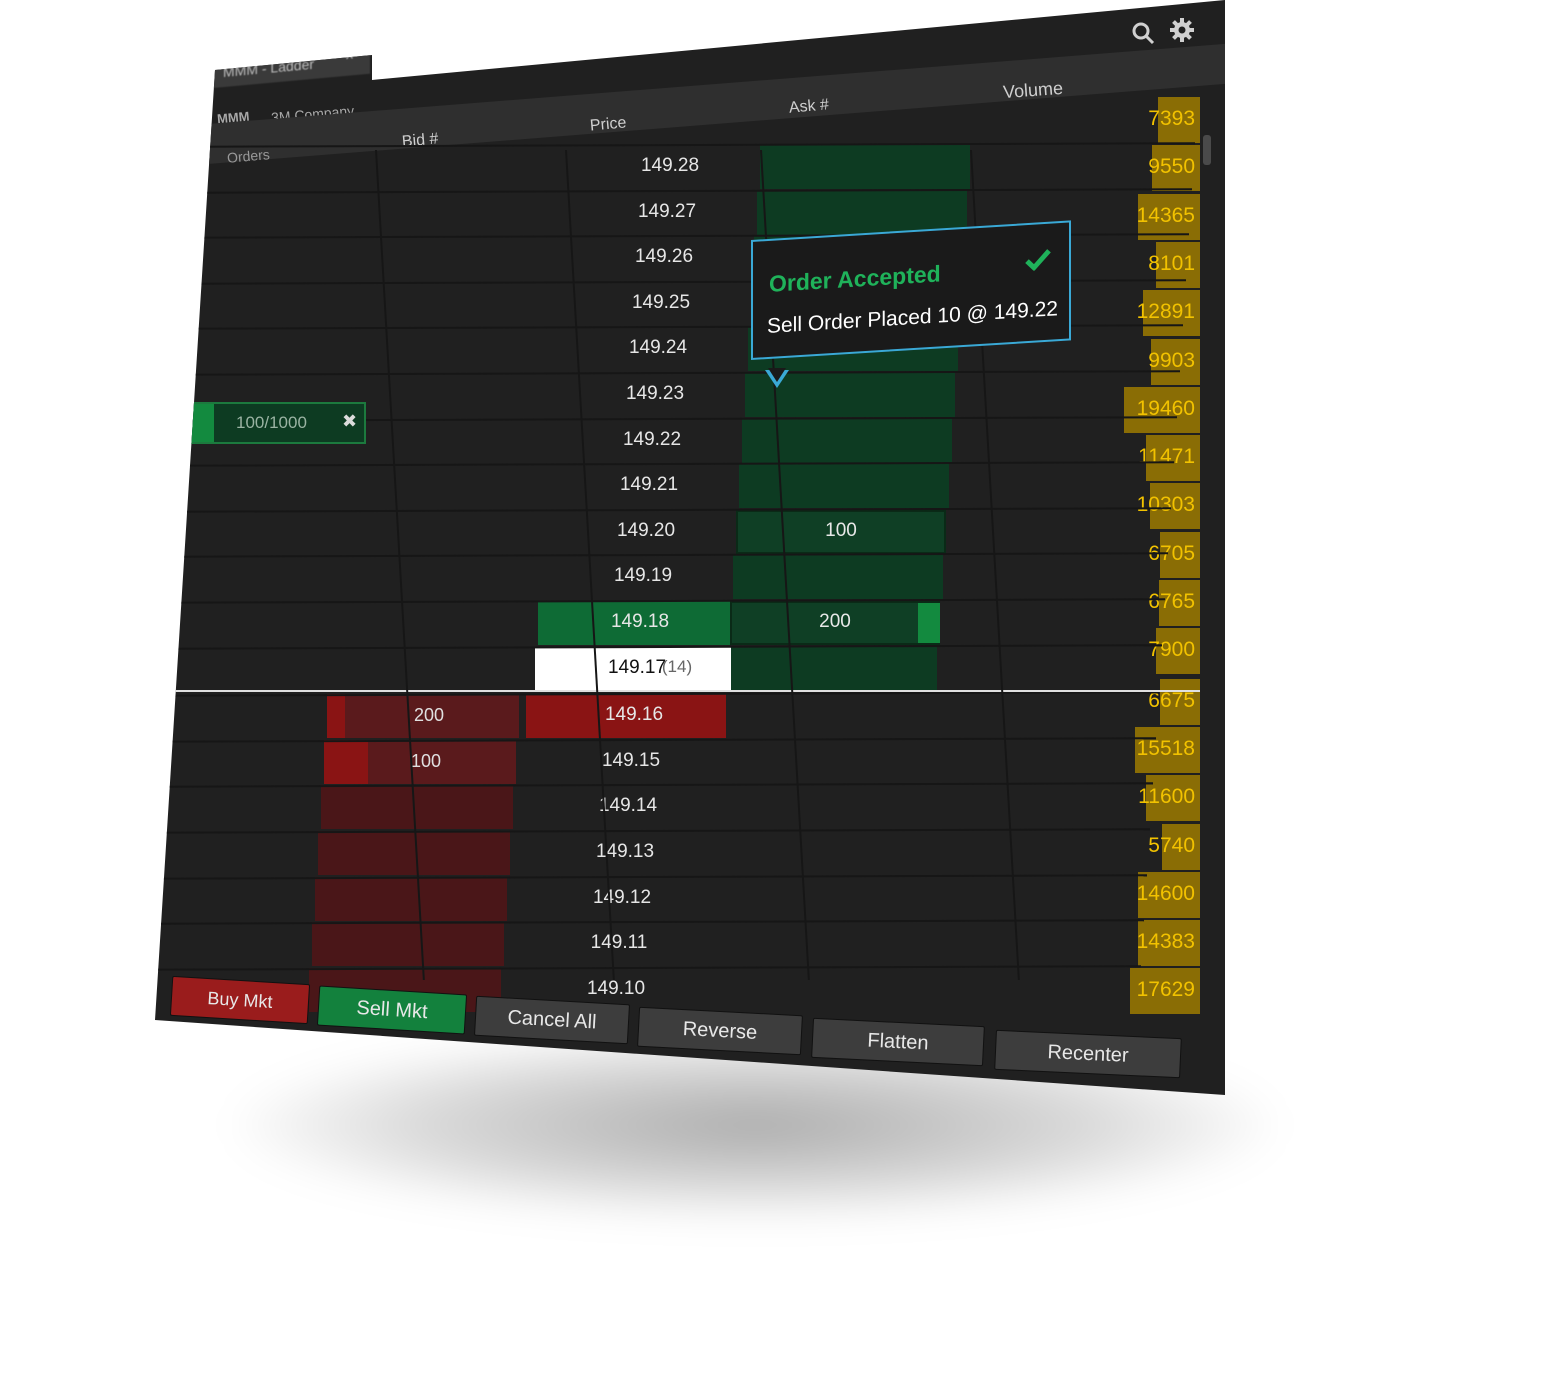 This screenshot has width=1558, height=1386. What do you see at coordinates (619, 943) in the screenshot?
I see `price-cell: 149.11` at bounding box center [619, 943].